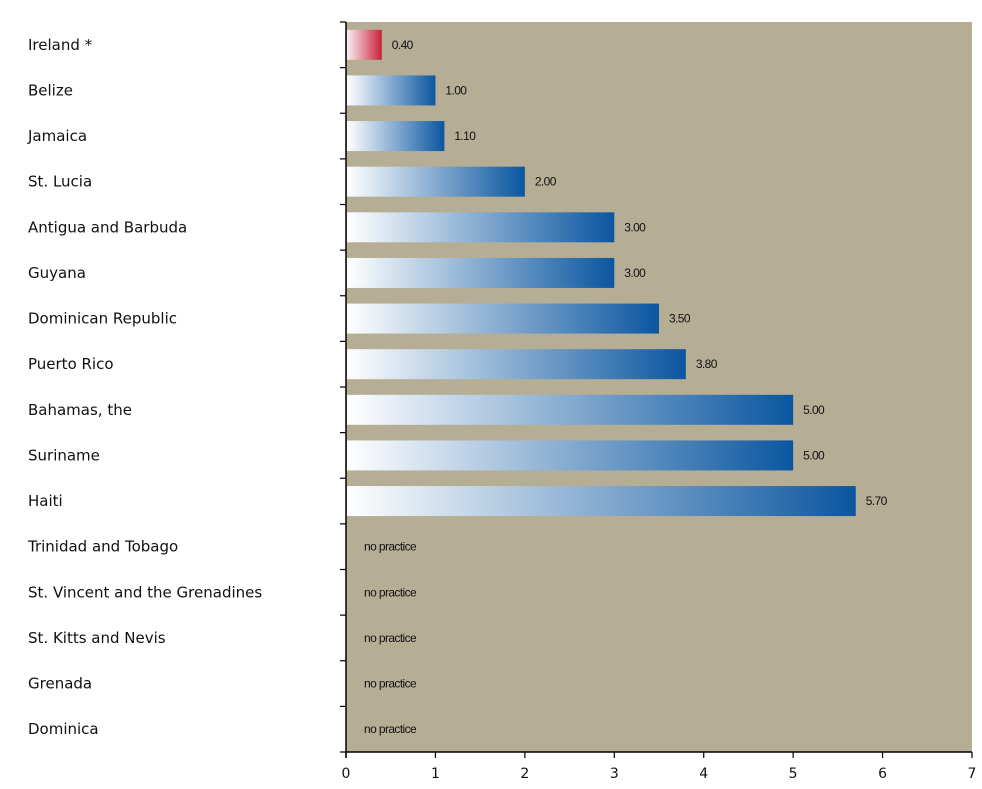 The width and height of the screenshot is (982, 789). Describe the element at coordinates (60, 182) in the screenshot. I see `category-label: St. Lucia` at that location.